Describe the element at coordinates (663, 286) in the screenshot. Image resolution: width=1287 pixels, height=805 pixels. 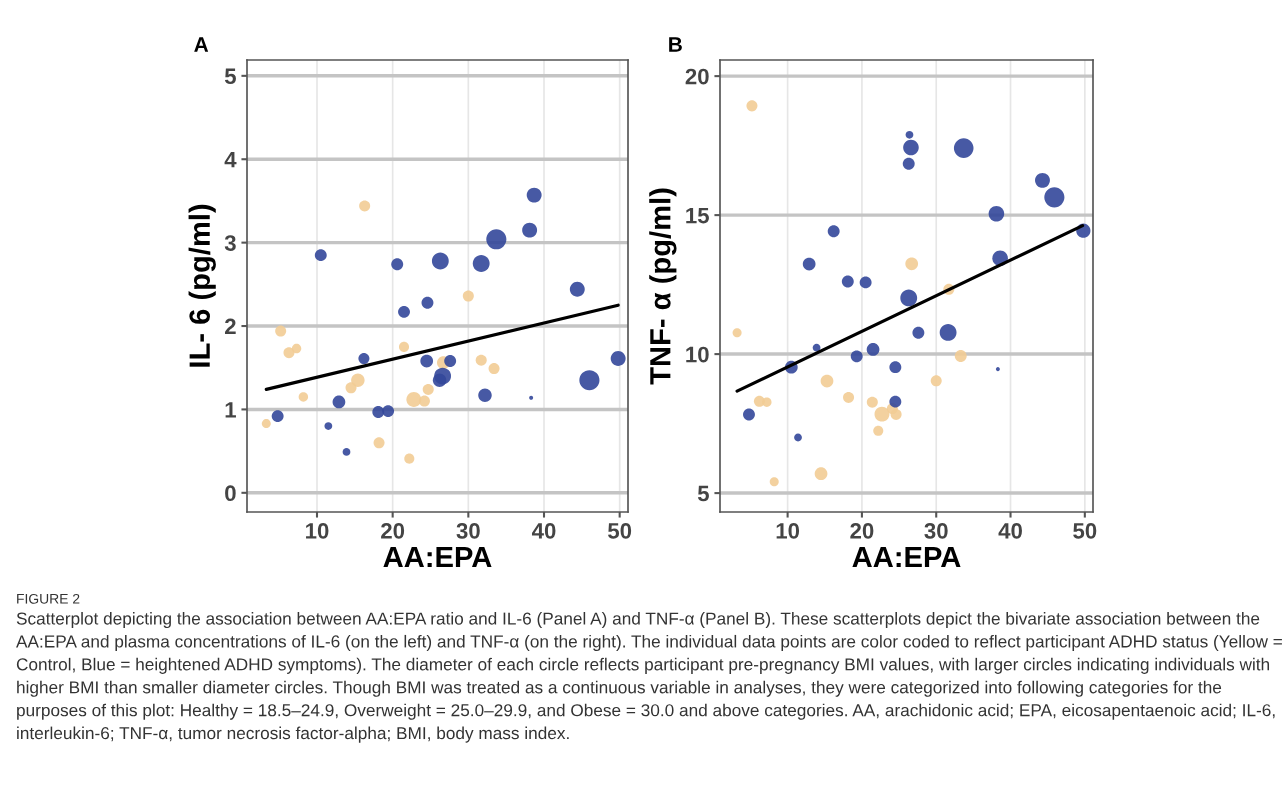
I see `y-axis-title: TNF- α (pg/ml)` at that location.